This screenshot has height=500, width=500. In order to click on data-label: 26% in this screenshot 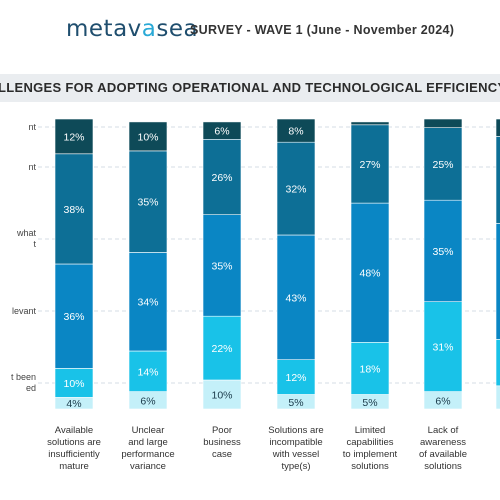, I will do `click(221, 178)`.